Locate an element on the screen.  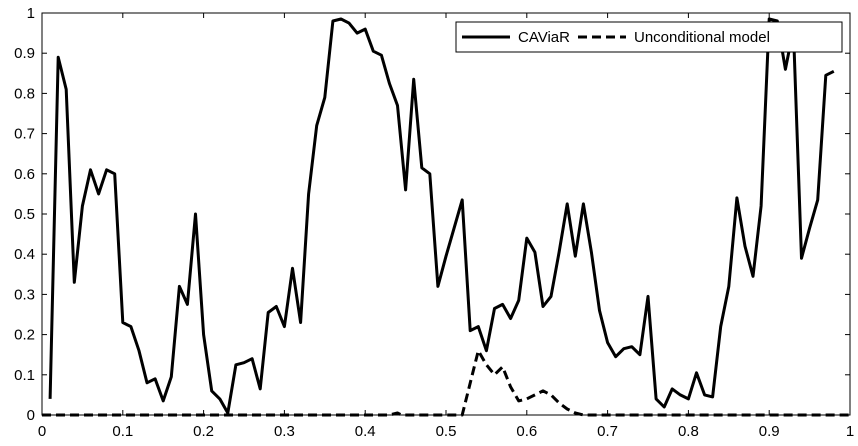
x-tick-label: 0.3 is located at coordinates (284, 431).